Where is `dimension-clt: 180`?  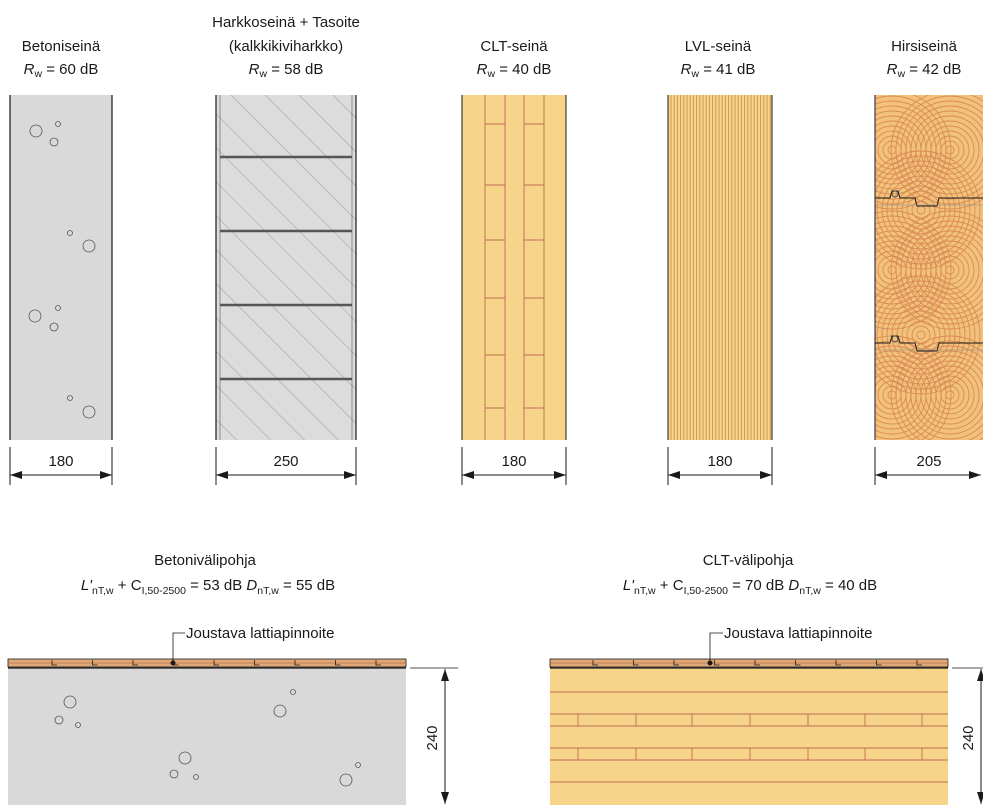
dimension-clt: 180 is located at coordinates (514, 466).